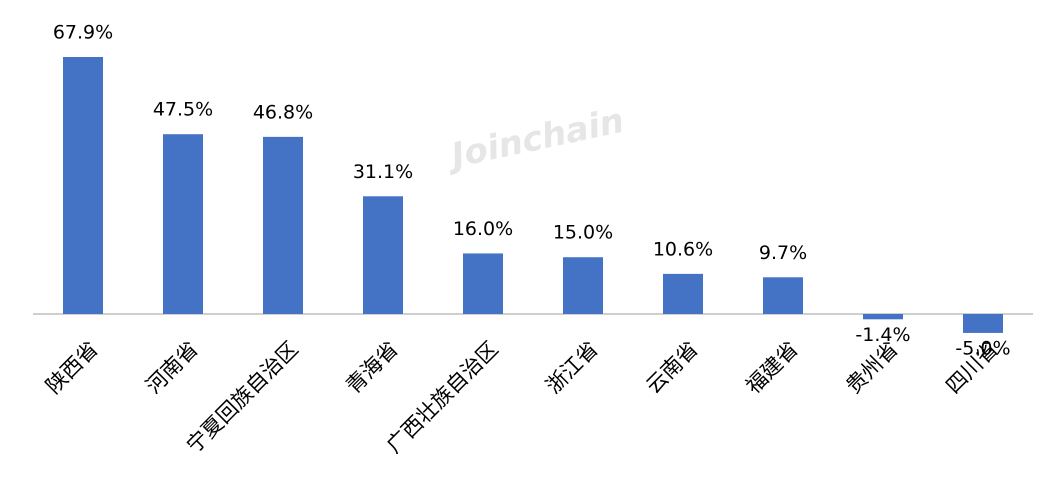 This screenshot has width=1041, height=501. I want to click on value-label: 9.7%, so click(783, 253).